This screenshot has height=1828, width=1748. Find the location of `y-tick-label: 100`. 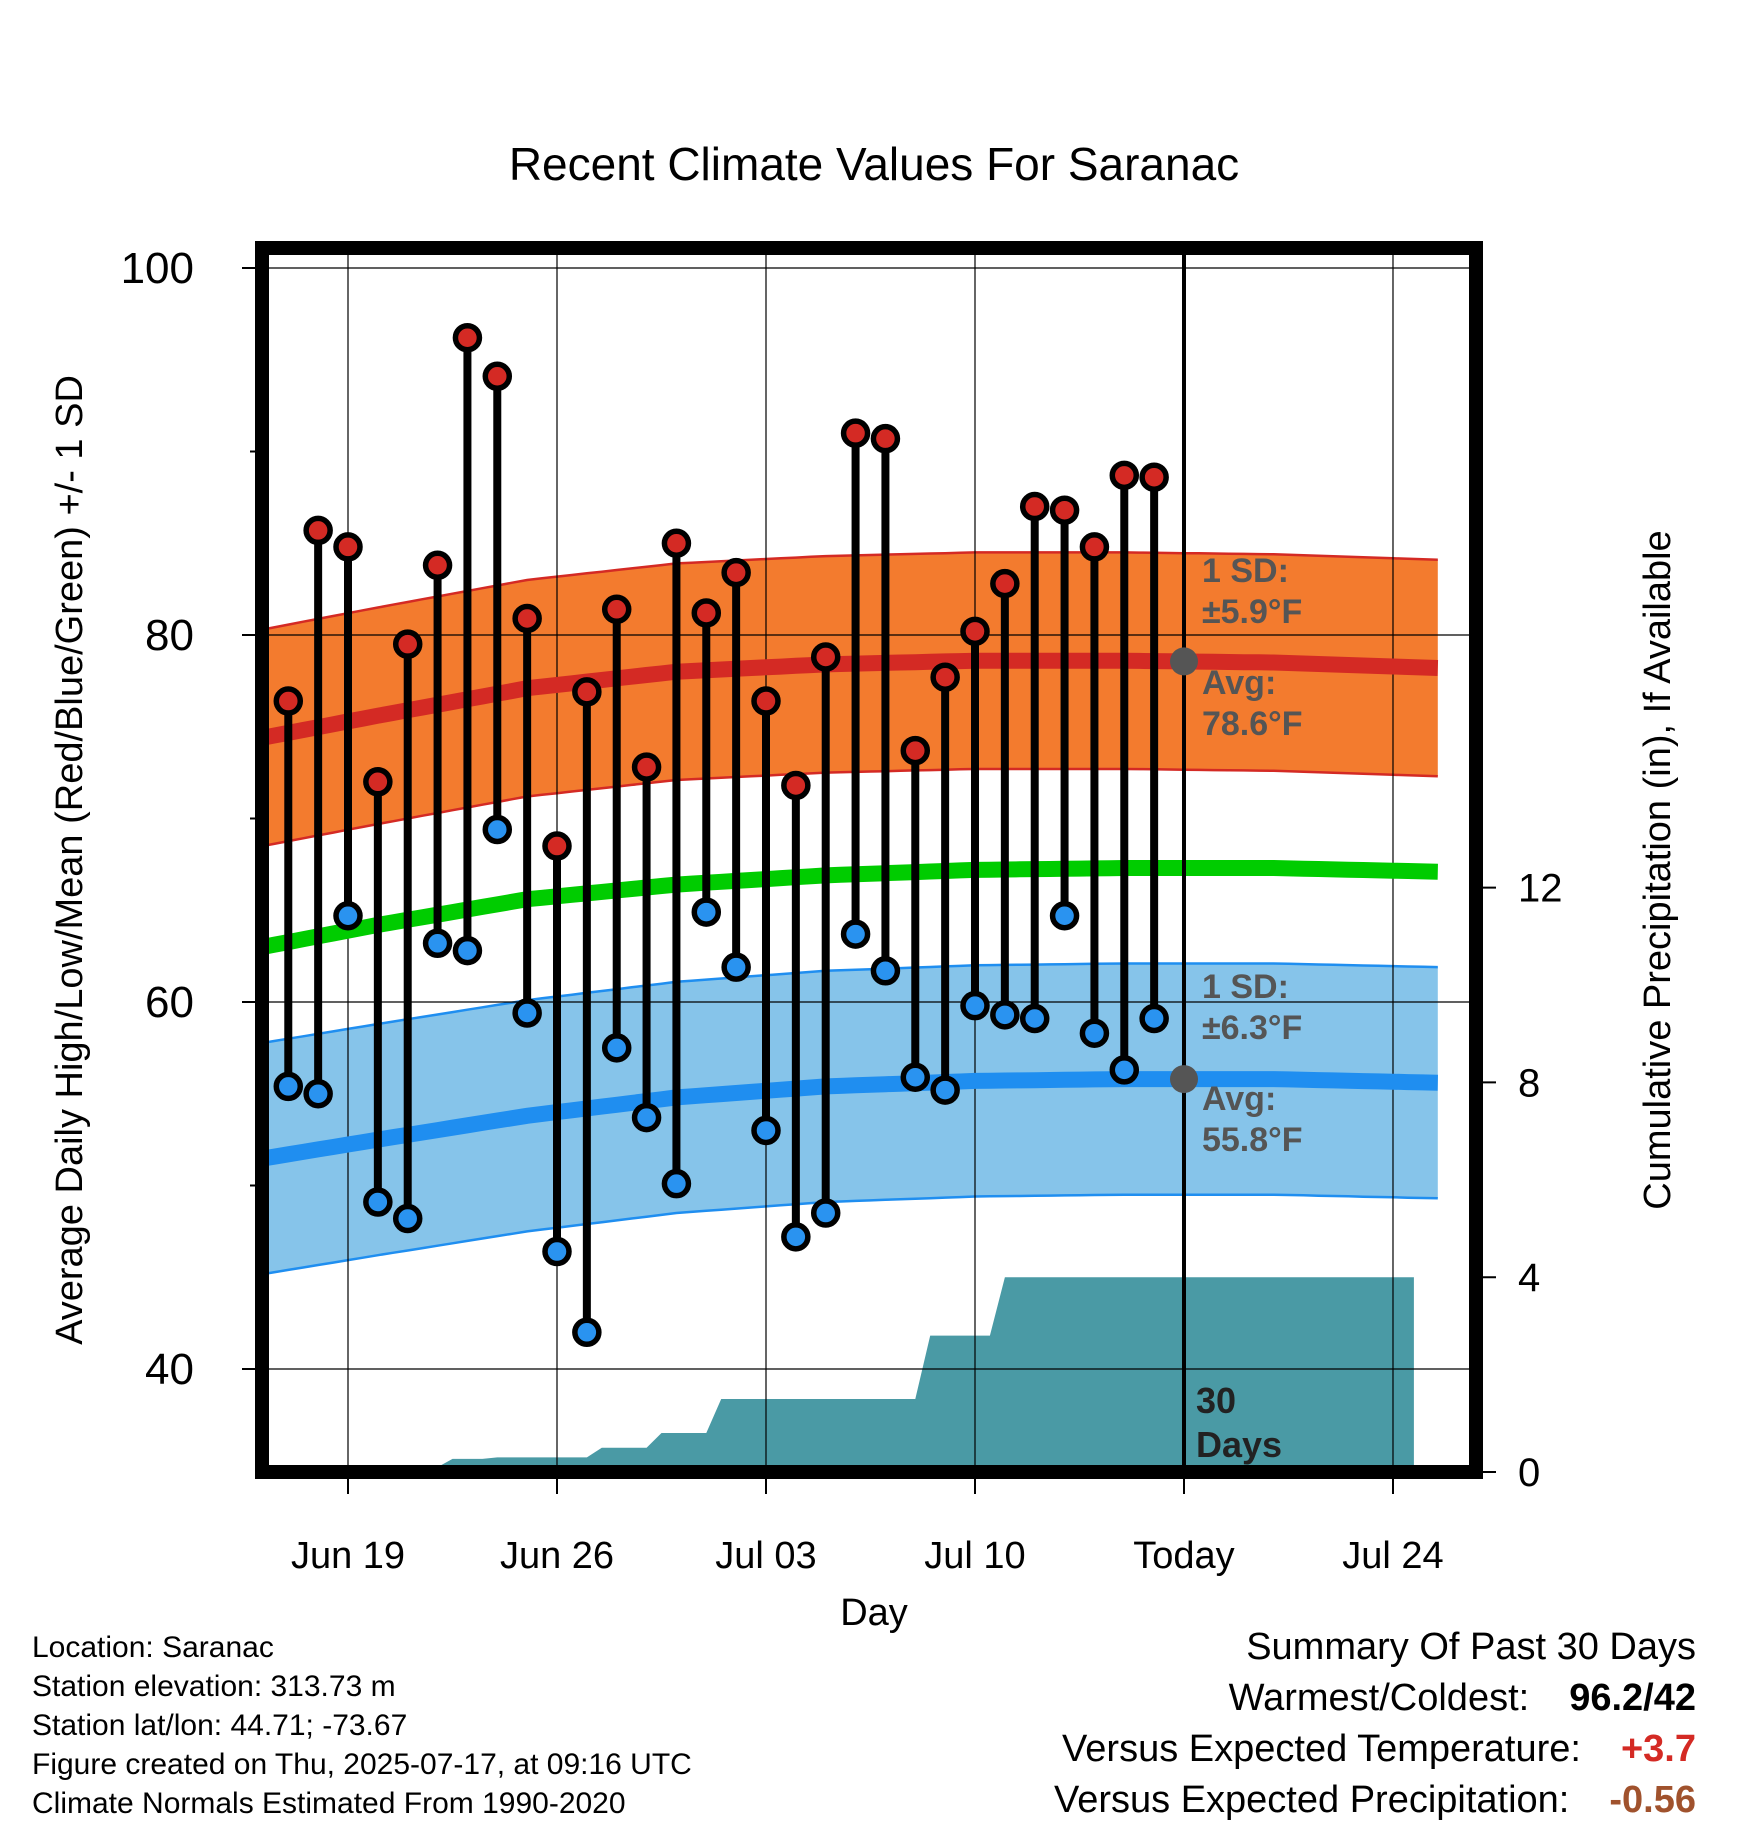

y-tick-label: 100 is located at coordinates (157, 268).